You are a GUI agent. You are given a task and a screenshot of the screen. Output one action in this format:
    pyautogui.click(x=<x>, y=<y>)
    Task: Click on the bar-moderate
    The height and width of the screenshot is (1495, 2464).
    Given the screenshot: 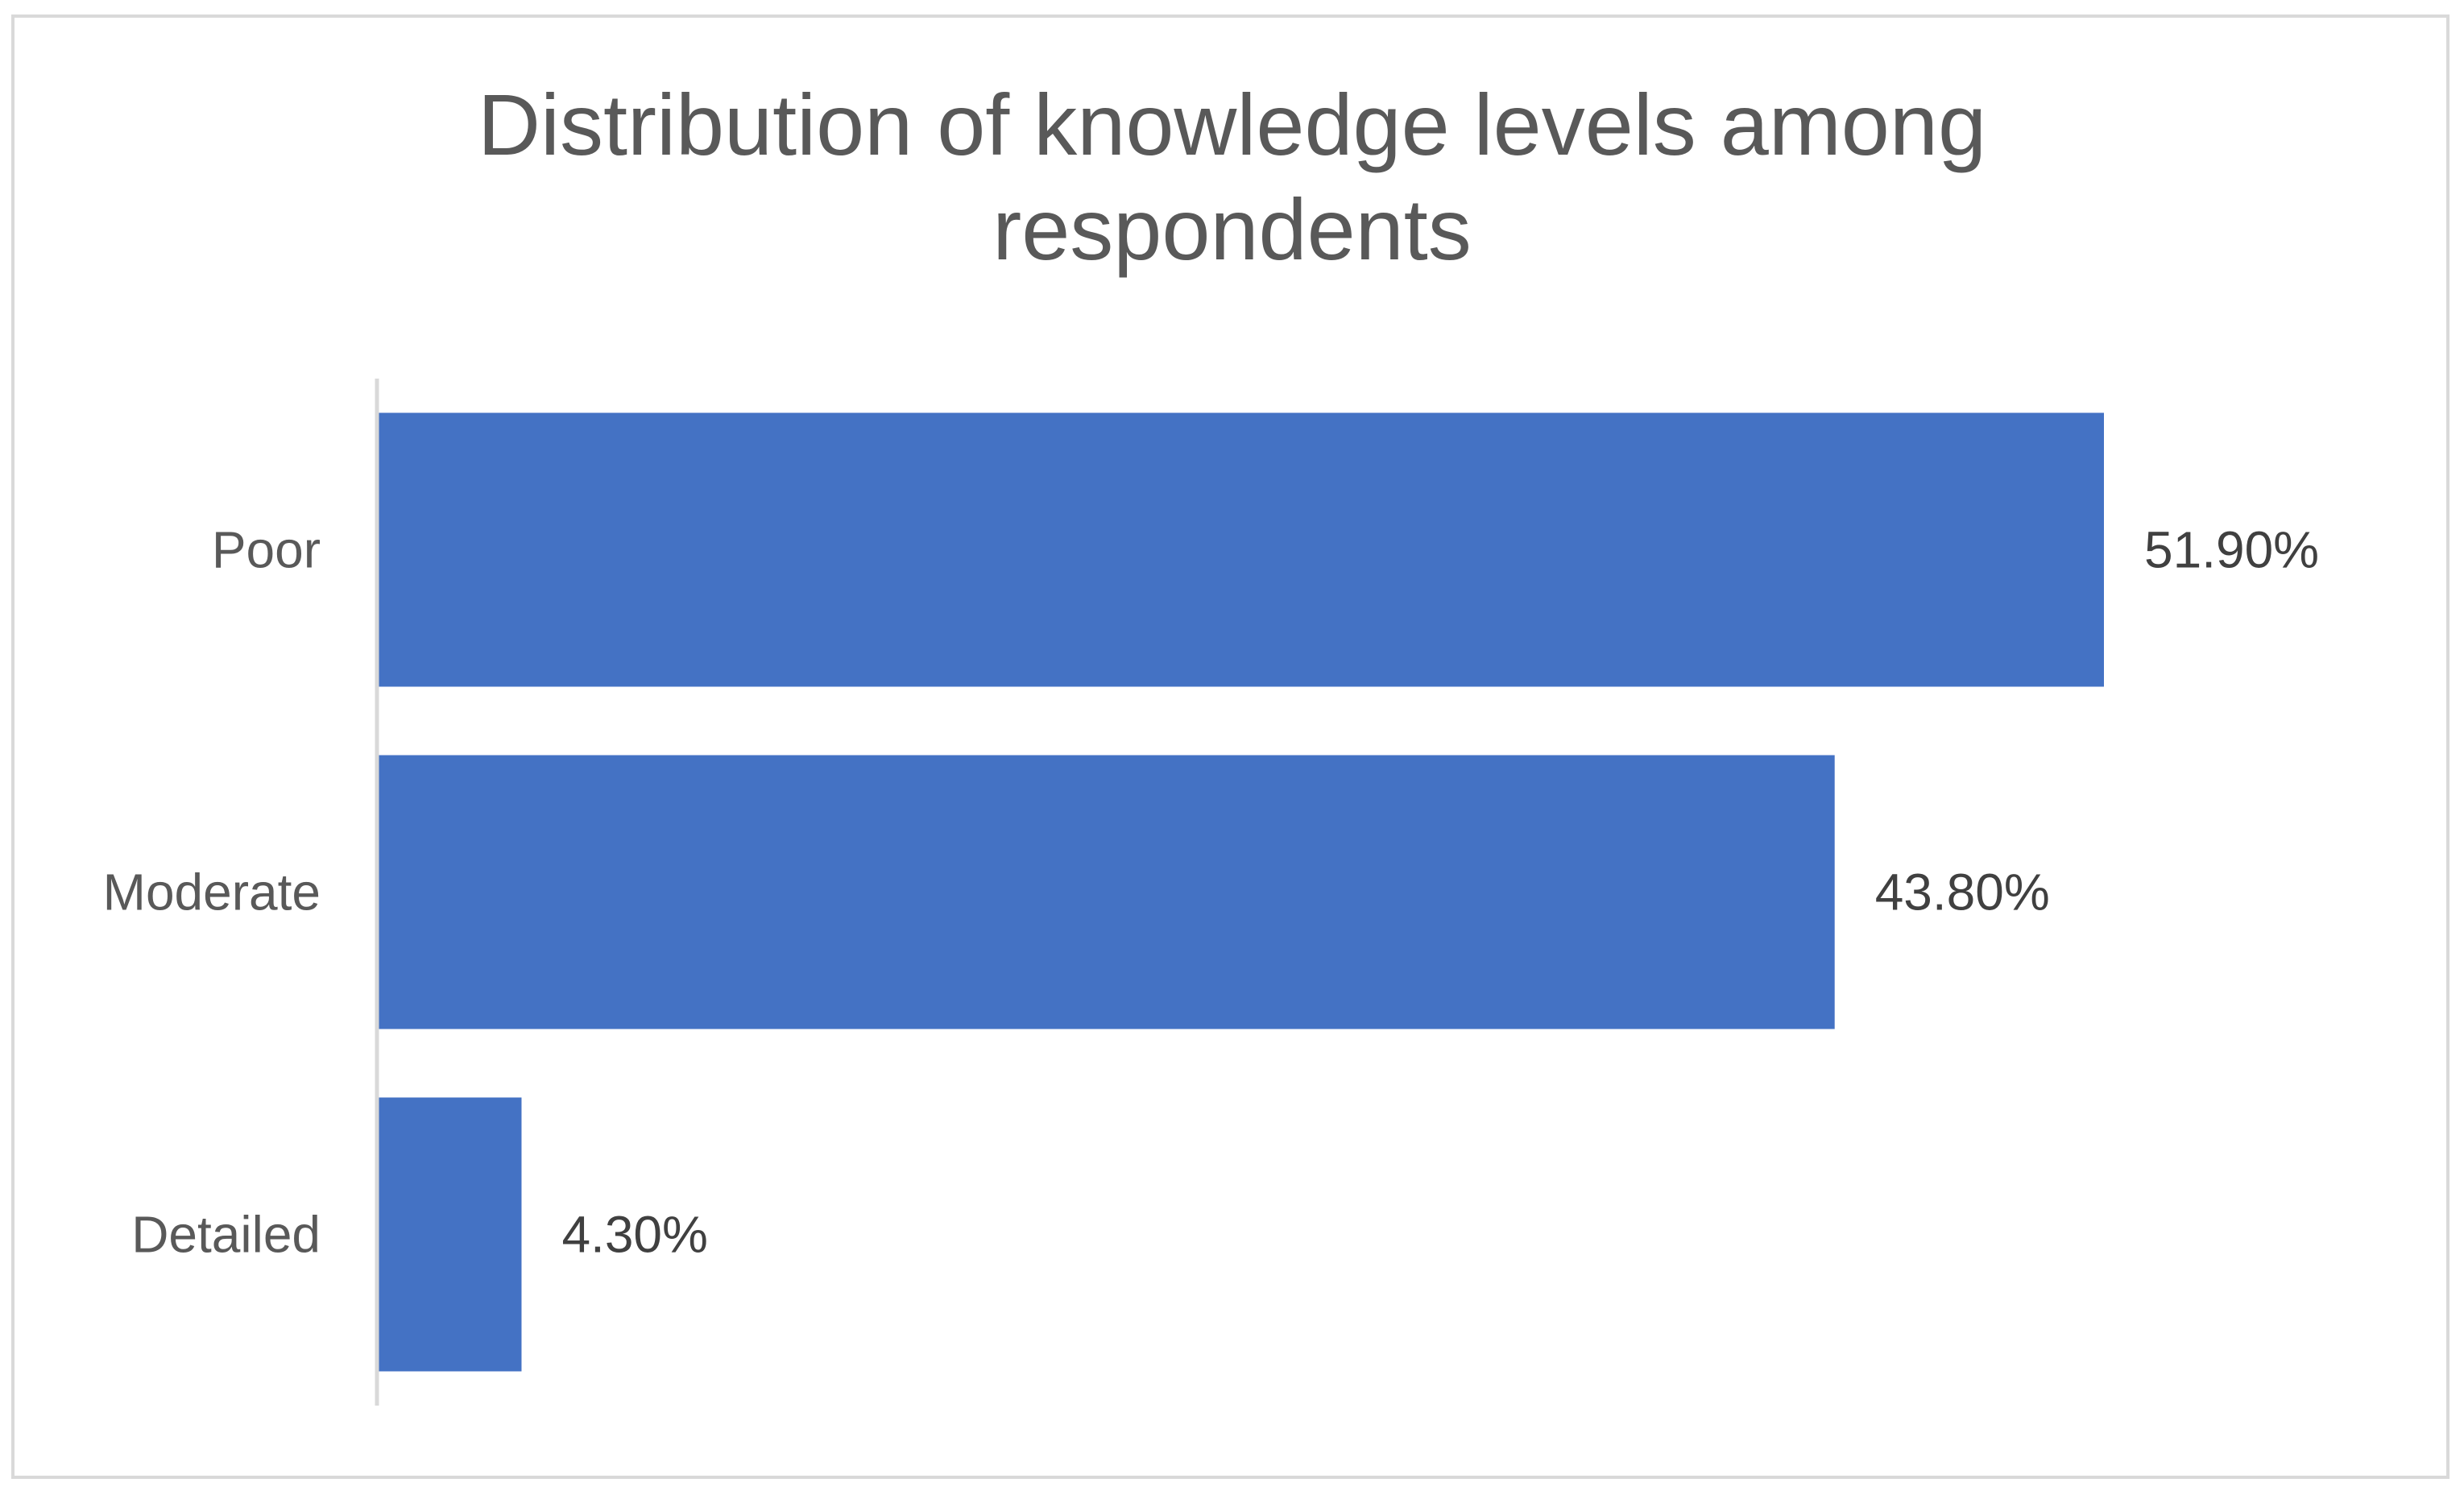 What is the action you would take?
    pyautogui.click(x=1107, y=892)
    